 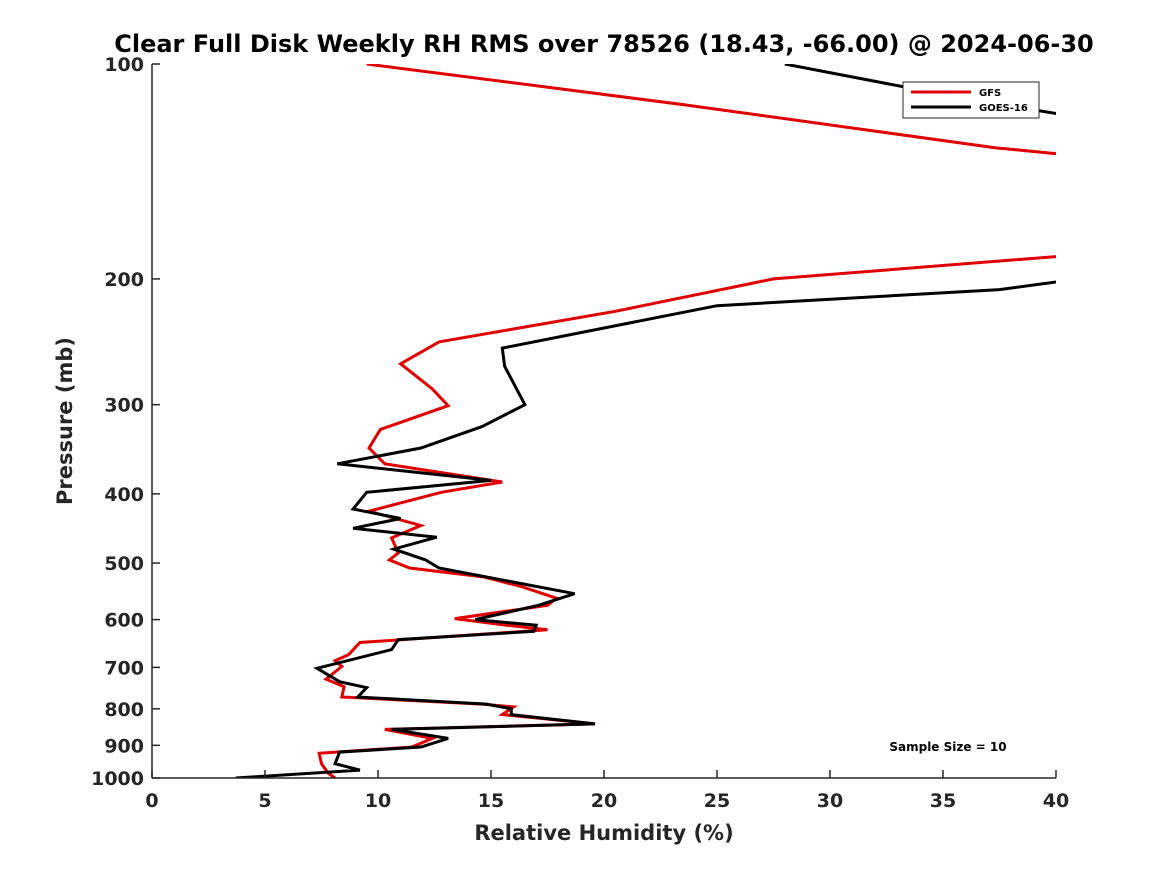 I want to click on y-tick-label: 300, so click(x=124, y=406).